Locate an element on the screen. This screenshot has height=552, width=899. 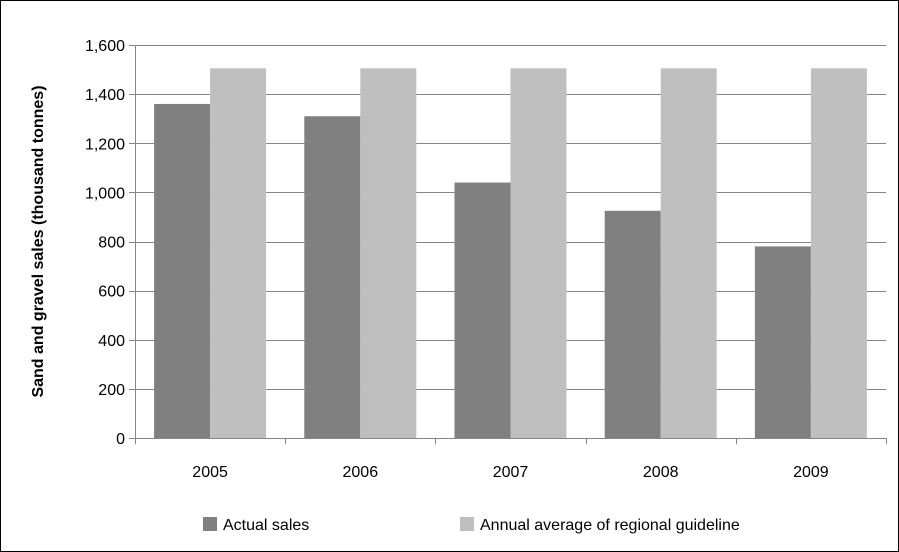
y-axis-title: Sand and gravel sales (thousand tonnes) is located at coordinates (38, 241).